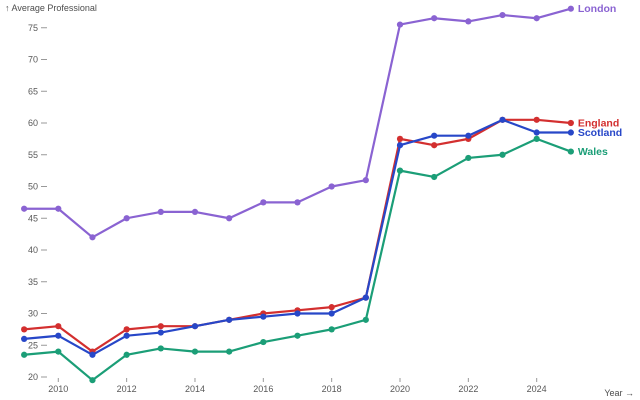 Image resolution: width=640 pixels, height=400 pixels. What do you see at coordinates (332, 389) in the screenshot?
I see `x-tick-label: 2018` at bounding box center [332, 389].